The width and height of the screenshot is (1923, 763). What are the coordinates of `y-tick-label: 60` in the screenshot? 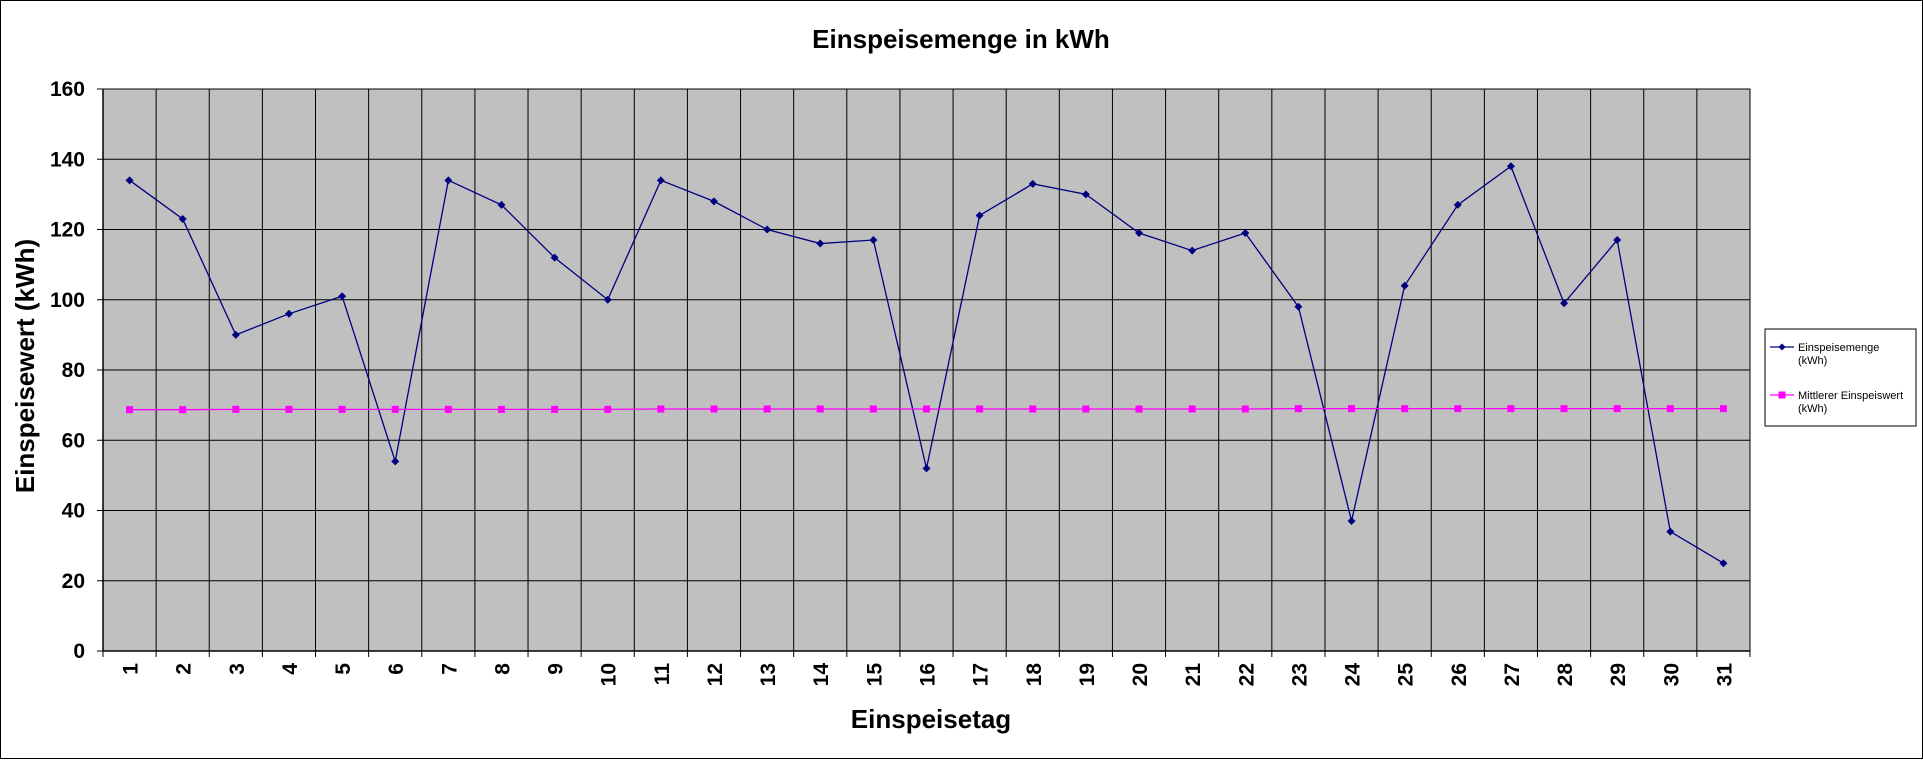 It's located at (73, 440).